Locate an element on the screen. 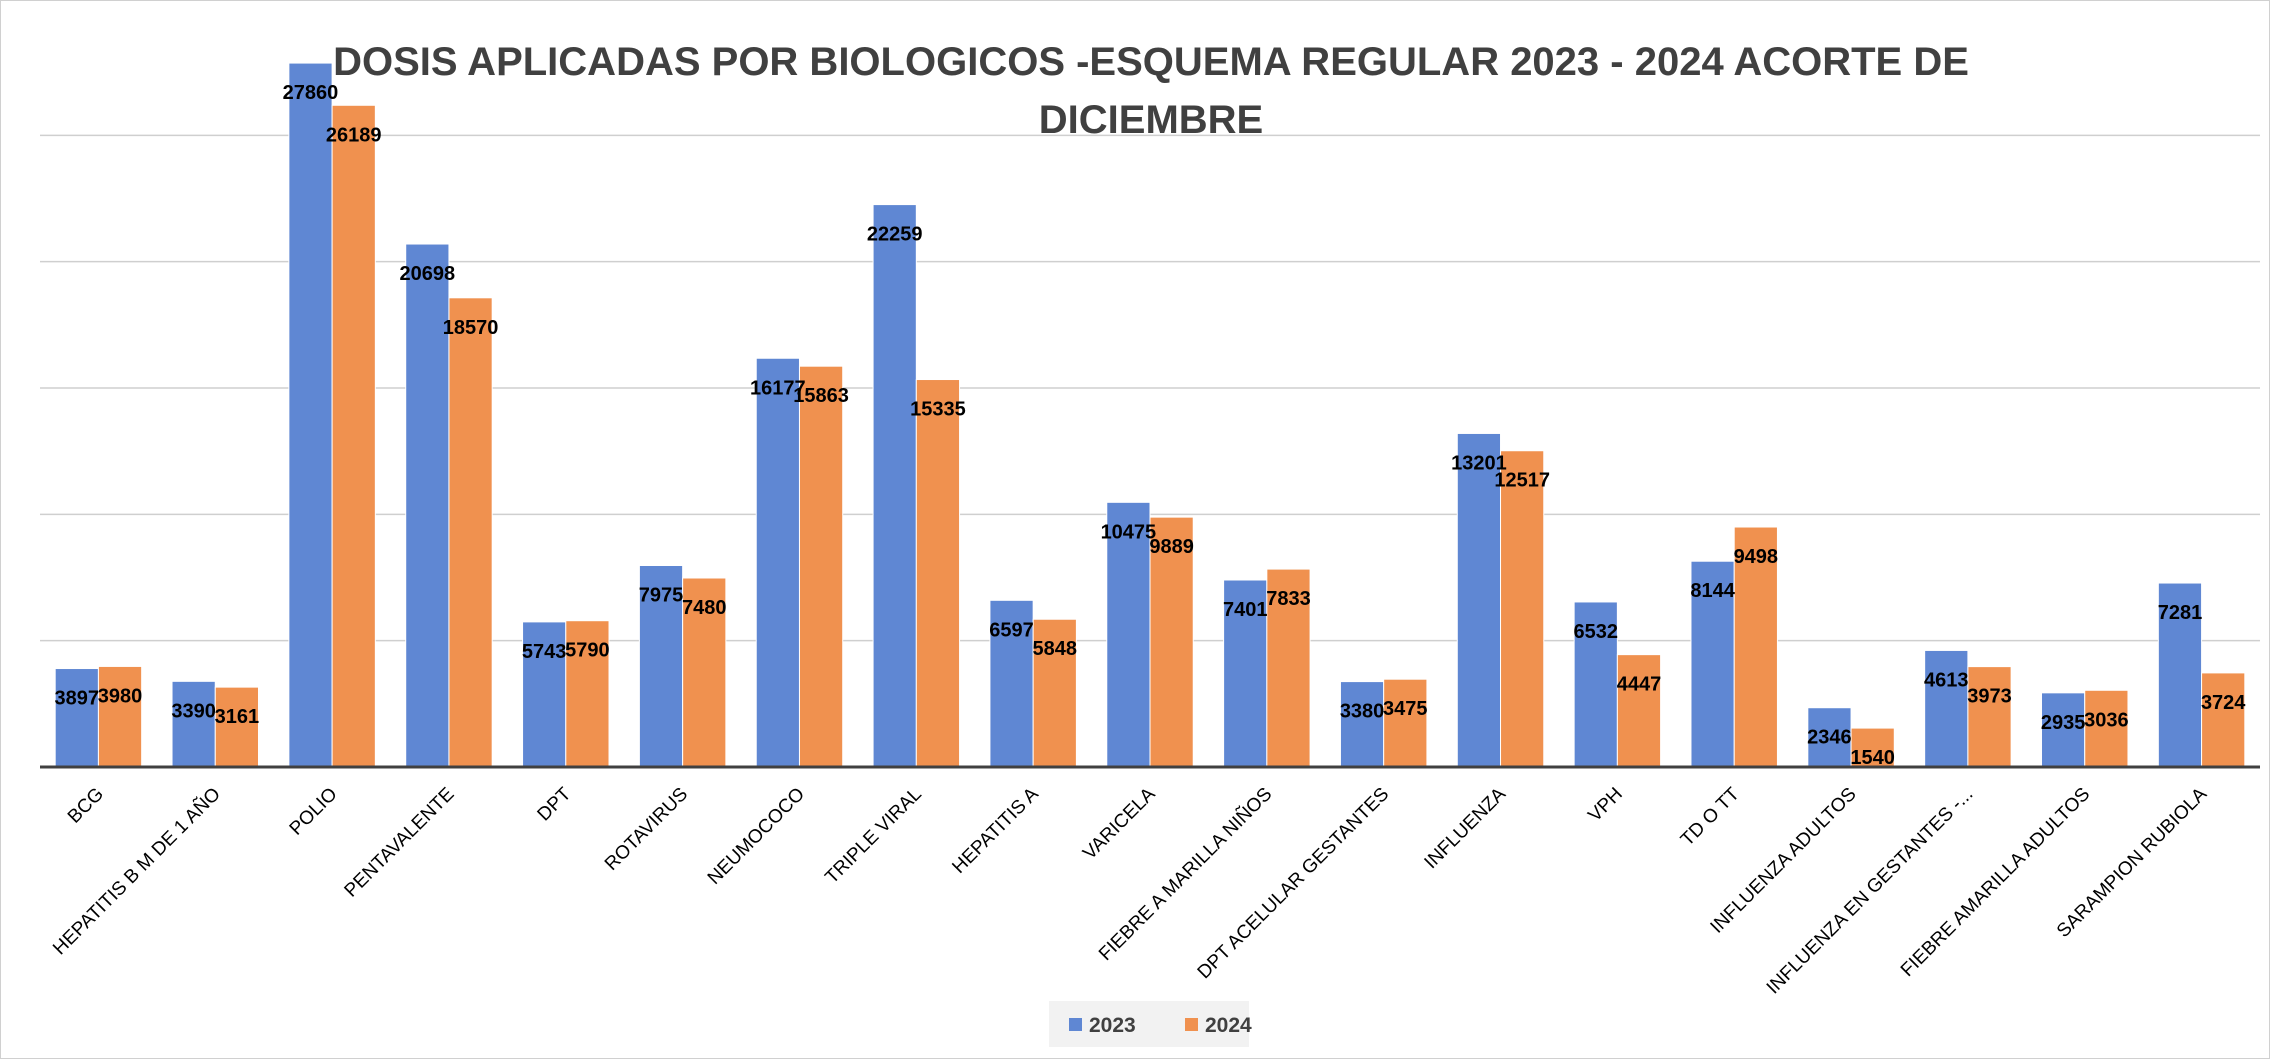 The image size is (2270, 1059). data-label: 3380 is located at coordinates (1362, 712).